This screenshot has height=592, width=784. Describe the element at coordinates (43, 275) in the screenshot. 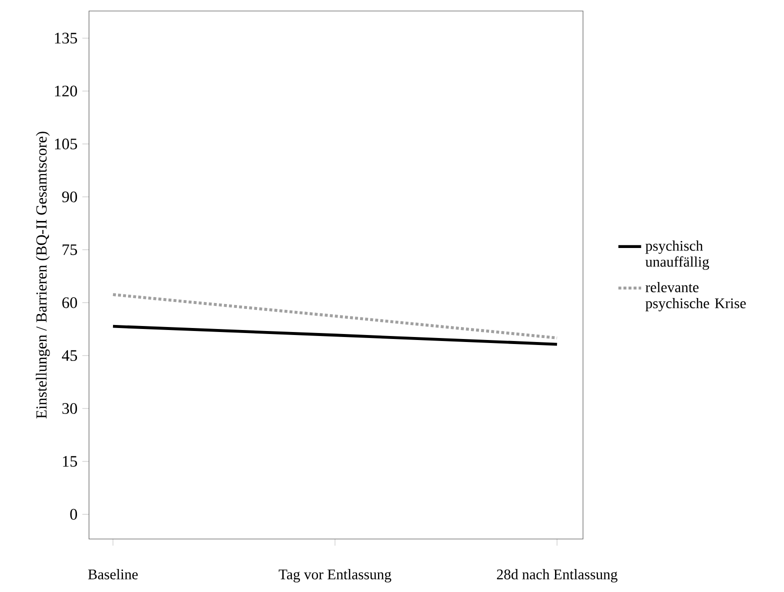

I see `y-axis-title: Einstellungen / Barrieren (BQ-II Gesamtscore)` at that location.